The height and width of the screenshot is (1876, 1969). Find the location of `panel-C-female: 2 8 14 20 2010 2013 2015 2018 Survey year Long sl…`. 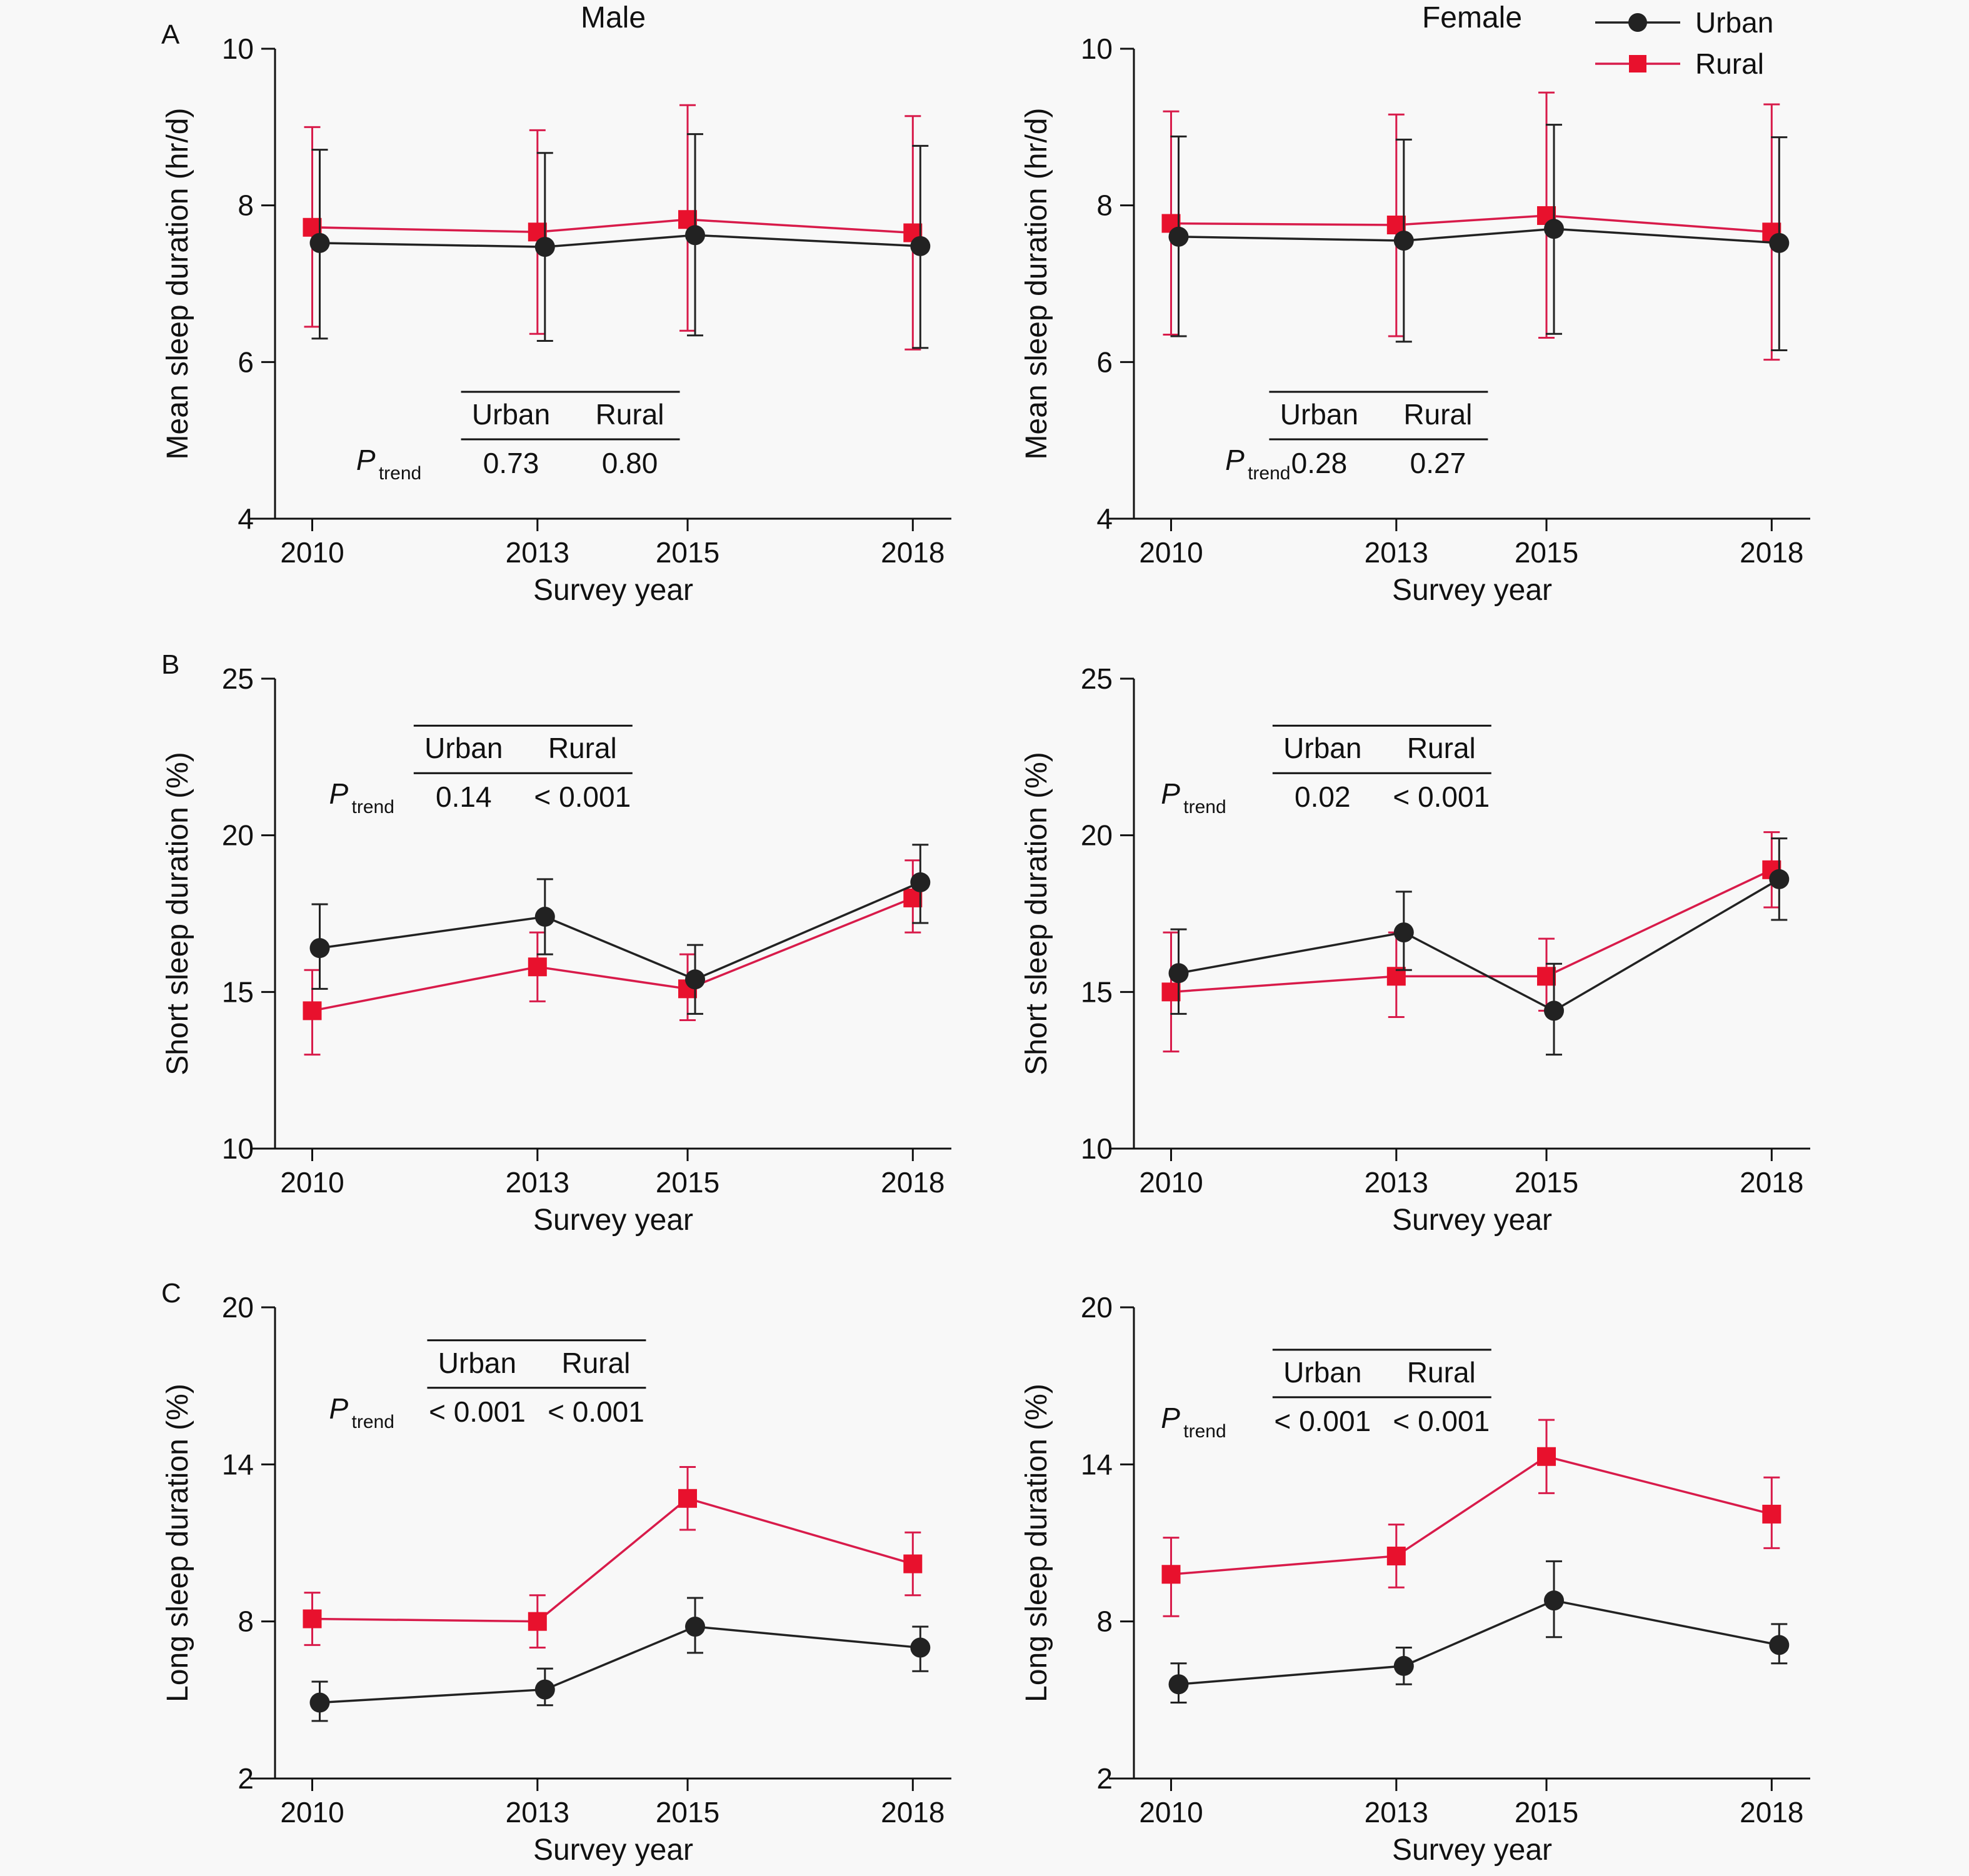

panel-C-female: 2 8 14 20 2010 2013 2015 2018 Survey year Long sl… is located at coordinates (1415, 1579).